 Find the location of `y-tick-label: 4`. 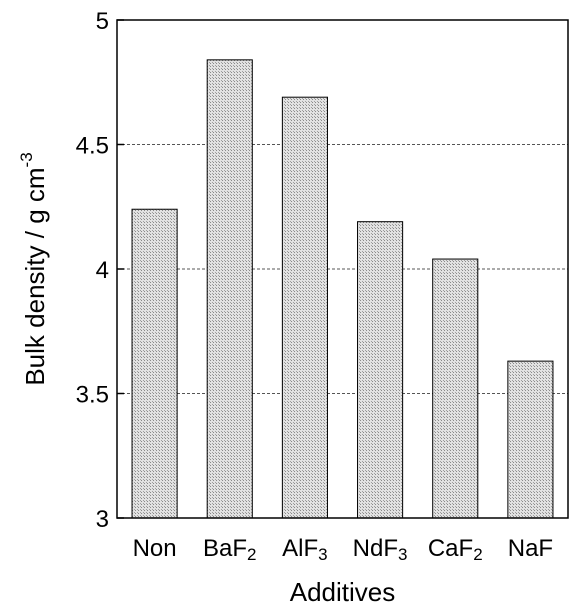

y-tick-label: 4 is located at coordinates (102, 270).